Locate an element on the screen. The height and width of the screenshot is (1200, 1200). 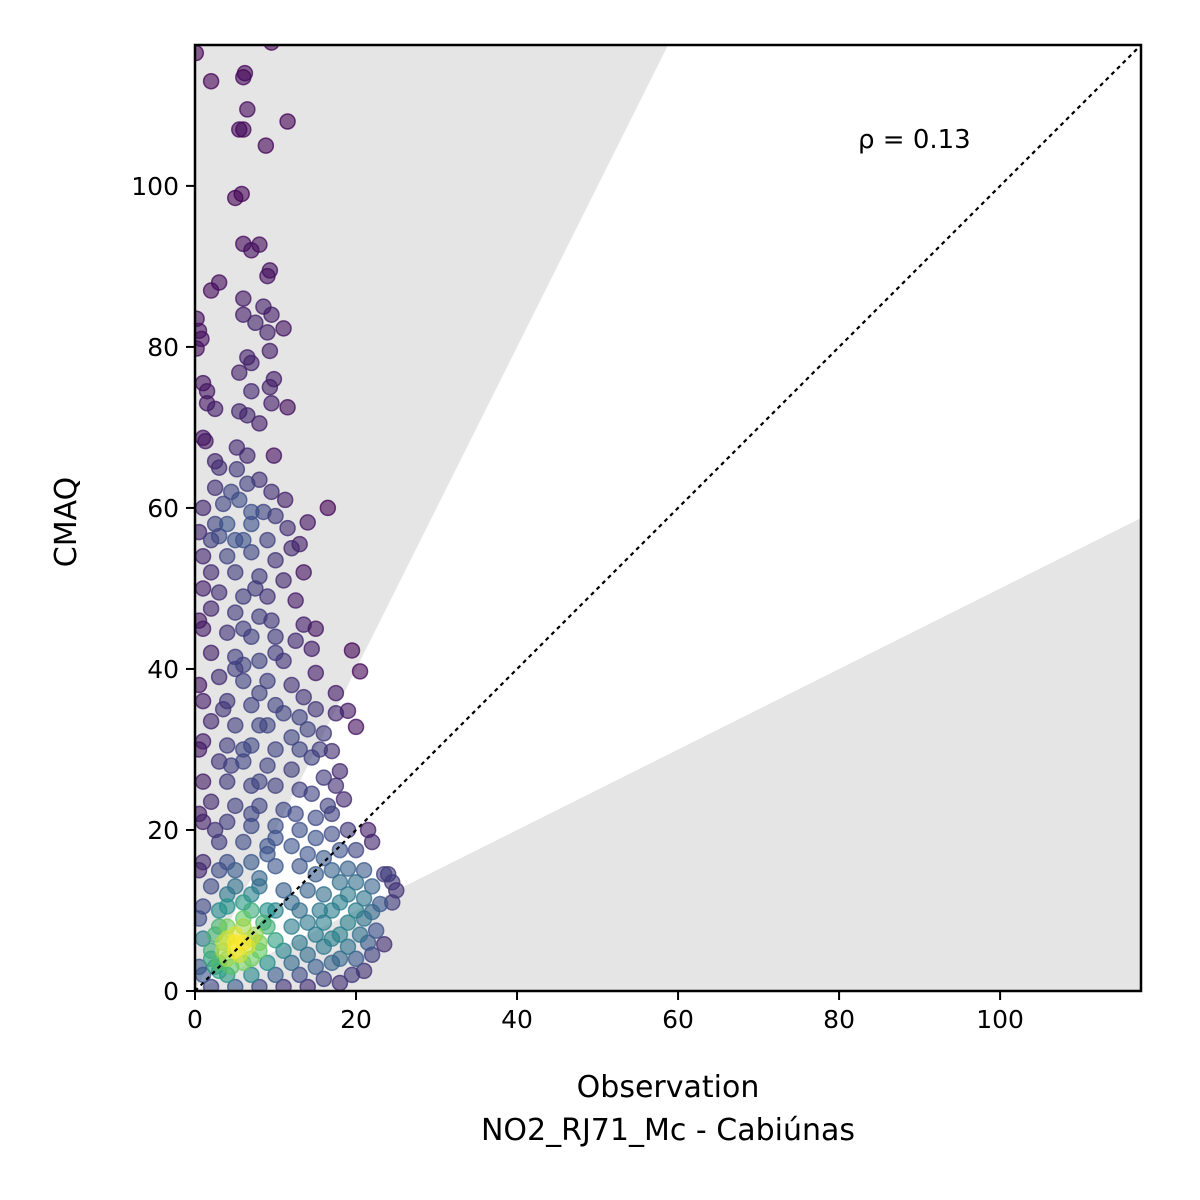
y-tick-label: 0 is located at coordinates (171, 991).